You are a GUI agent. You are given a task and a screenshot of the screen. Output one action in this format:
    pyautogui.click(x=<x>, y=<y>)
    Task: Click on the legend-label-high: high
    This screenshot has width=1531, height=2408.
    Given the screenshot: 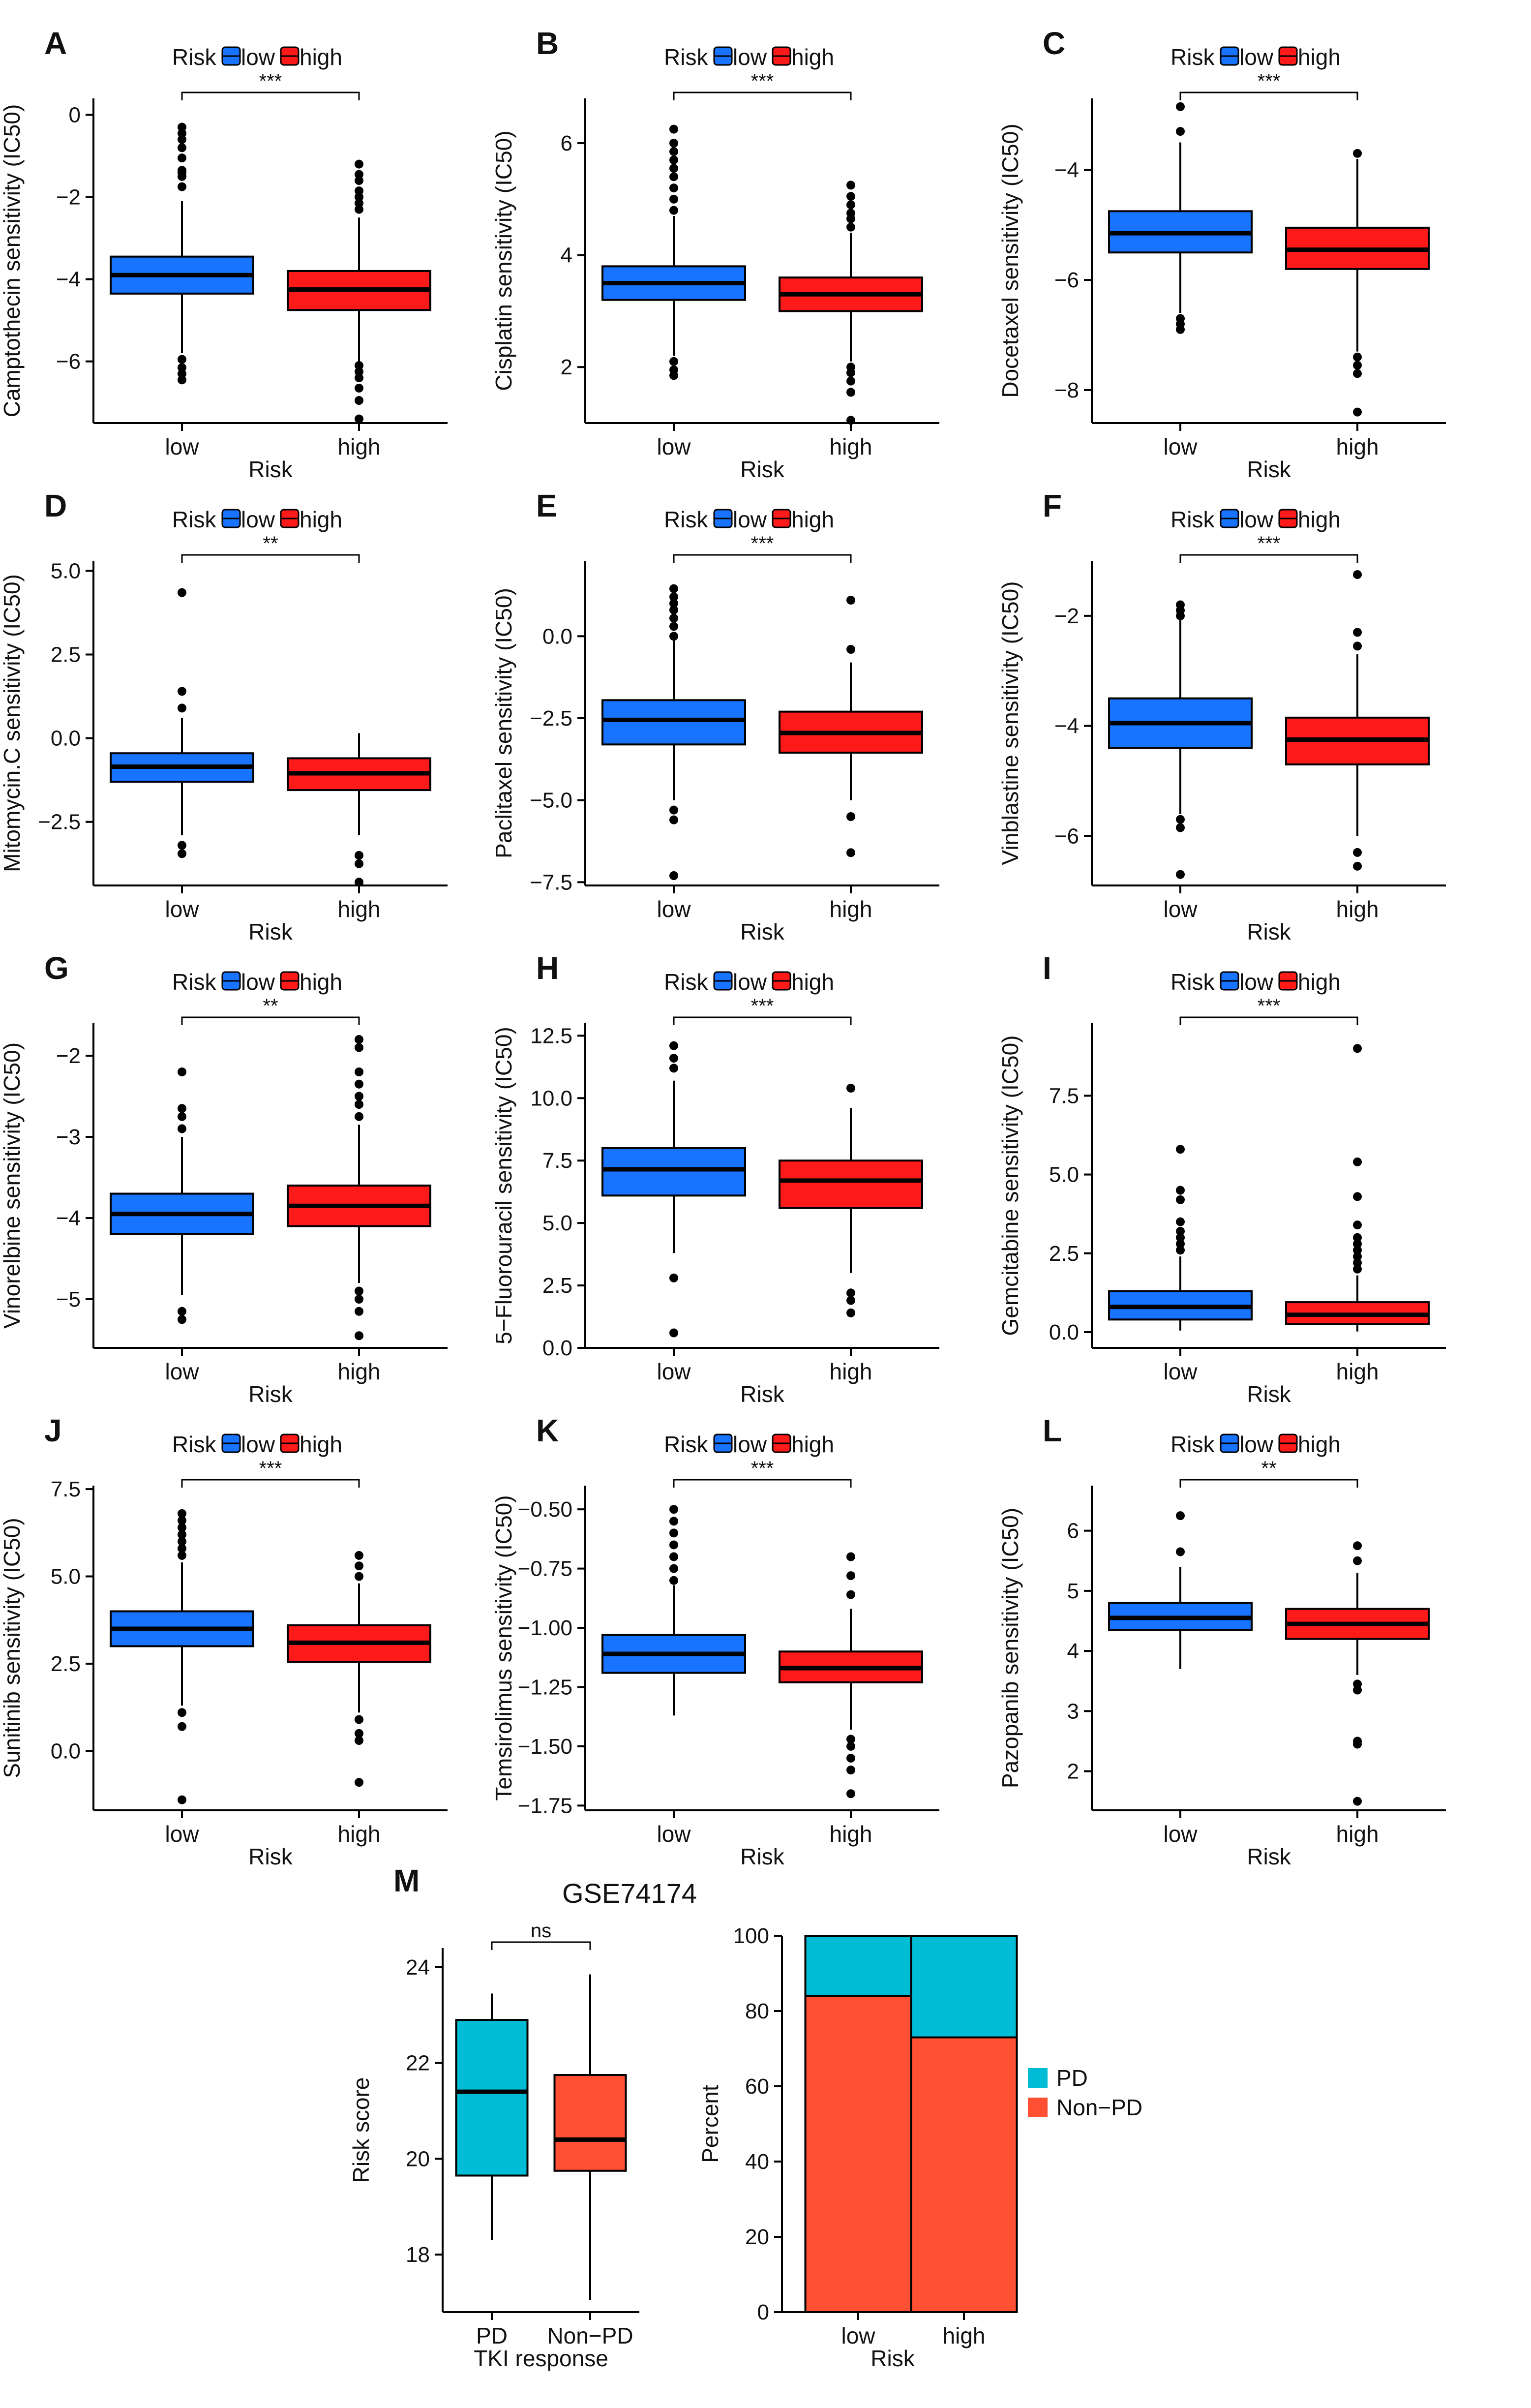 What is the action you would take?
    pyautogui.click(x=321, y=57)
    